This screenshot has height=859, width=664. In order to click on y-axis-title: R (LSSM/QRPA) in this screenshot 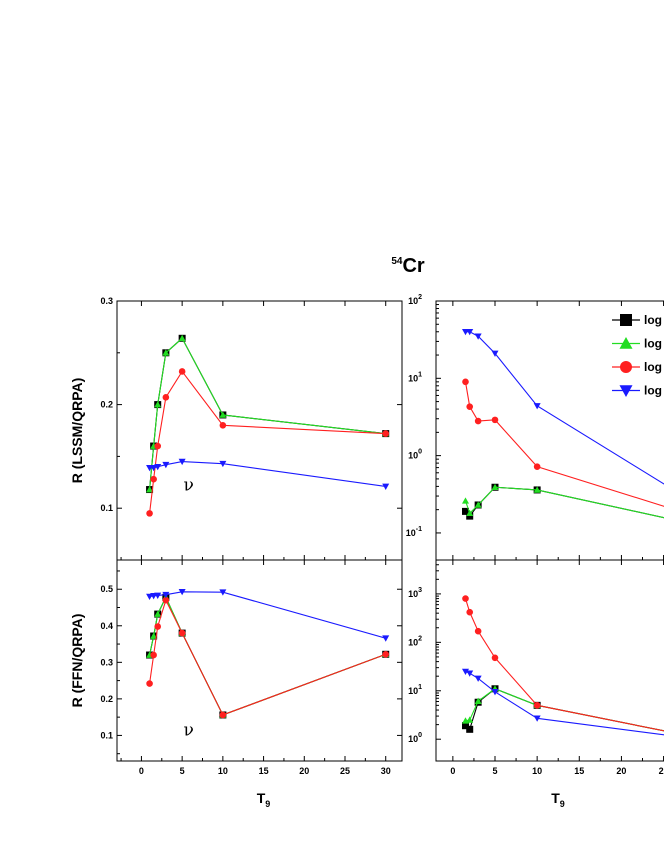, I will do `click(77, 431)`.